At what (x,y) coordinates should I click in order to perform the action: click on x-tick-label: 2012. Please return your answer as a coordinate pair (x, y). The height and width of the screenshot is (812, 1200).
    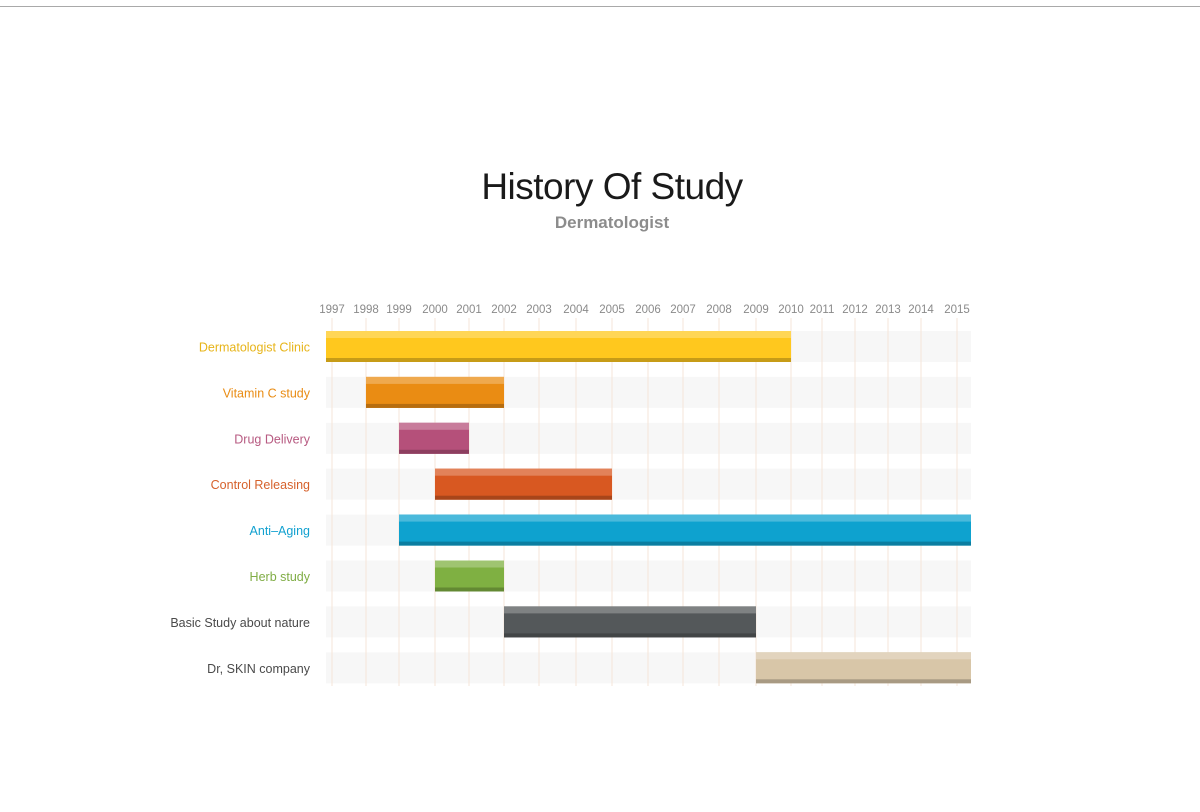
    Looking at the image, I should click on (855, 310).